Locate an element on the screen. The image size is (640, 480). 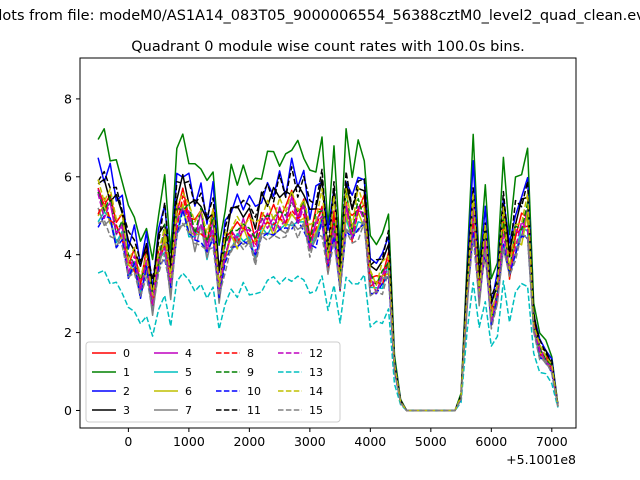
legend-label-5: 5 is located at coordinates (188, 372).